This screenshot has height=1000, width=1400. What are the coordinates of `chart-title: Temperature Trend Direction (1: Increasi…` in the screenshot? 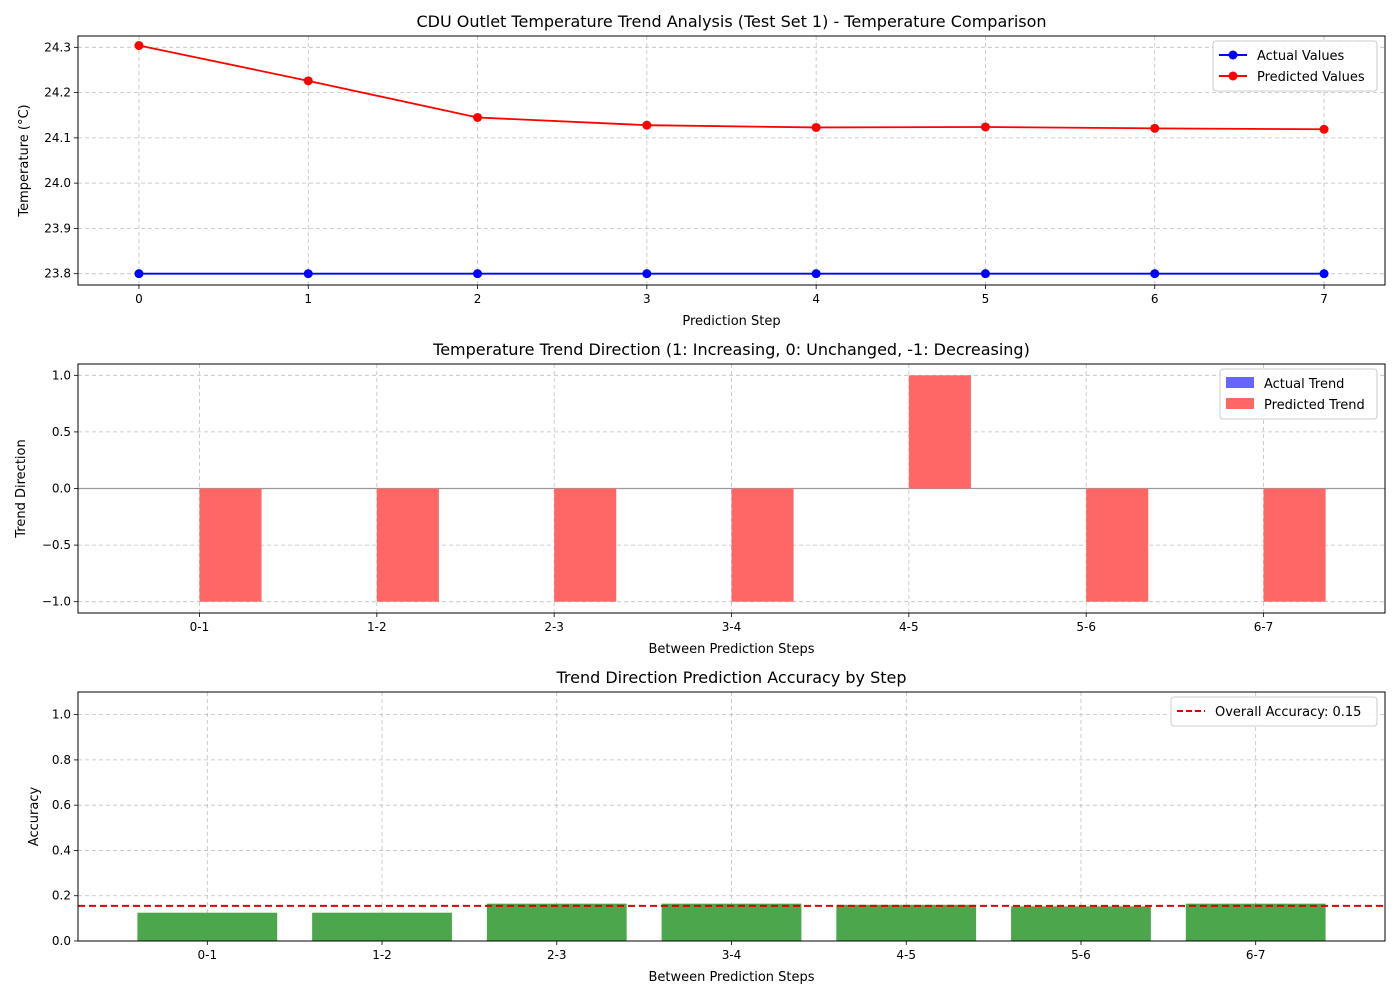 It's located at (731, 349).